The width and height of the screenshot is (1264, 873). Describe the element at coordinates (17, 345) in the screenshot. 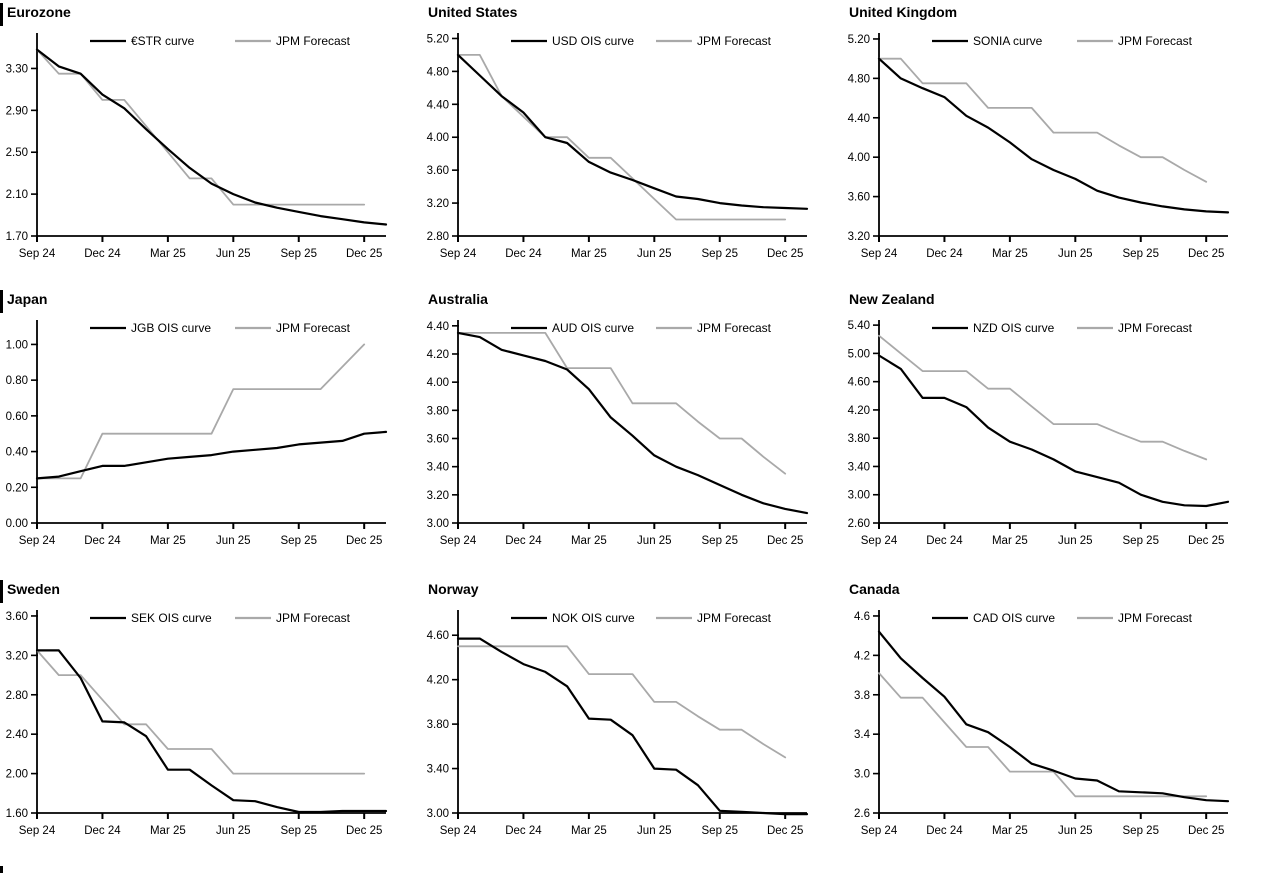

I see `y-tick-label: 1.00` at that location.